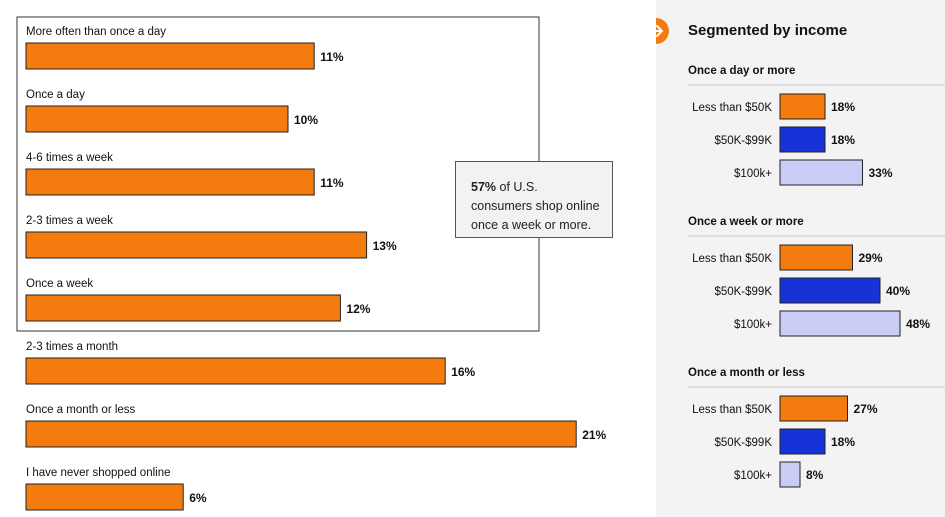 The width and height of the screenshot is (945, 517). Describe the element at coordinates (463, 372) in the screenshot. I see `value-label-2-3-times-a-month: 16%` at that location.